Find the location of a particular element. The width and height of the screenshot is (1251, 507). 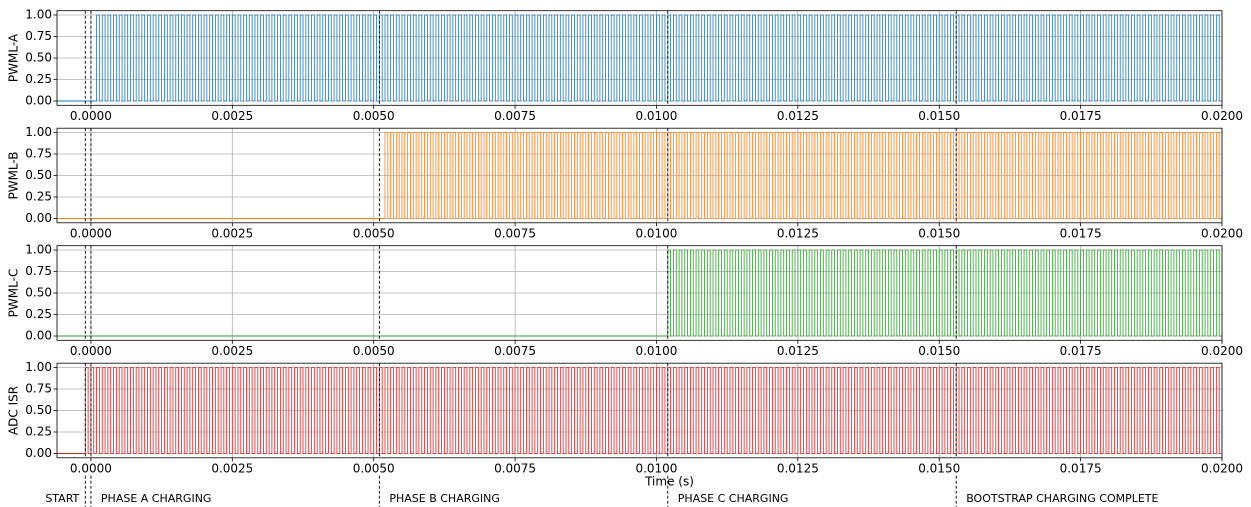

event-label: PHASE C CHARGING is located at coordinates (733, 498).